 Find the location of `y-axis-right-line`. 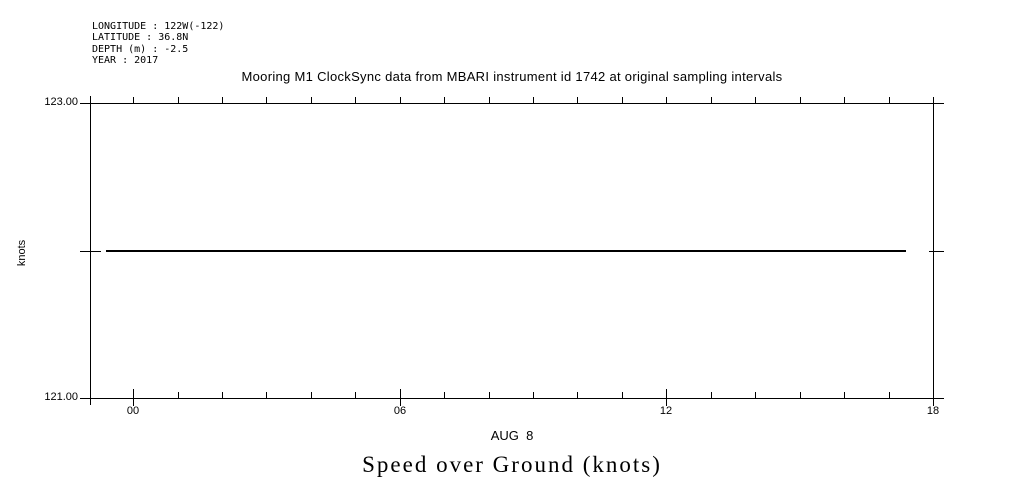

y-axis-right-line is located at coordinates (933, 254).